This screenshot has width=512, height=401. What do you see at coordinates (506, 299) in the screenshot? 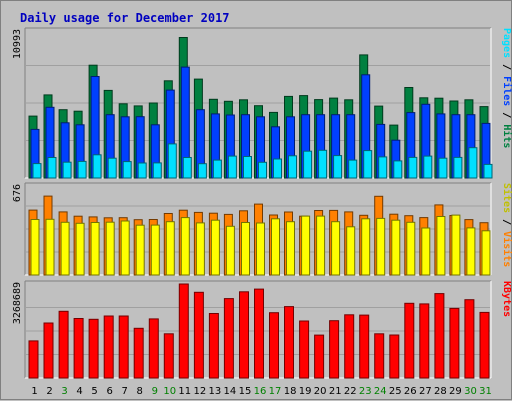
I see `kbytes-axis-label: KBytes` at bounding box center [506, 299].